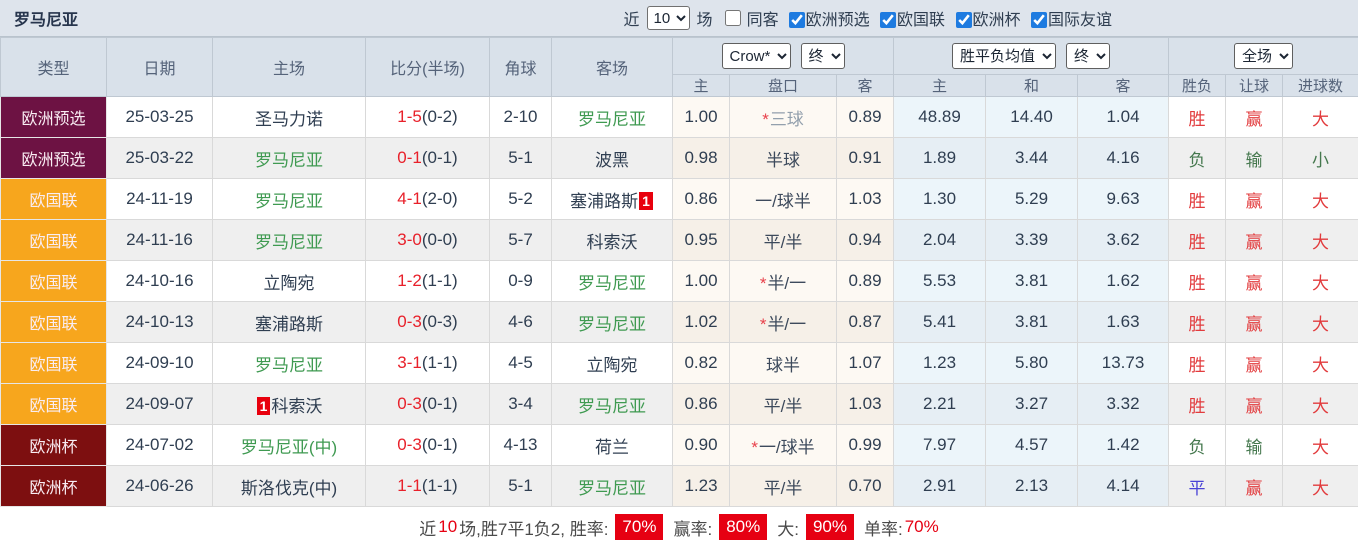  I want to click on team-name: 荷兰, so click(612, 447).